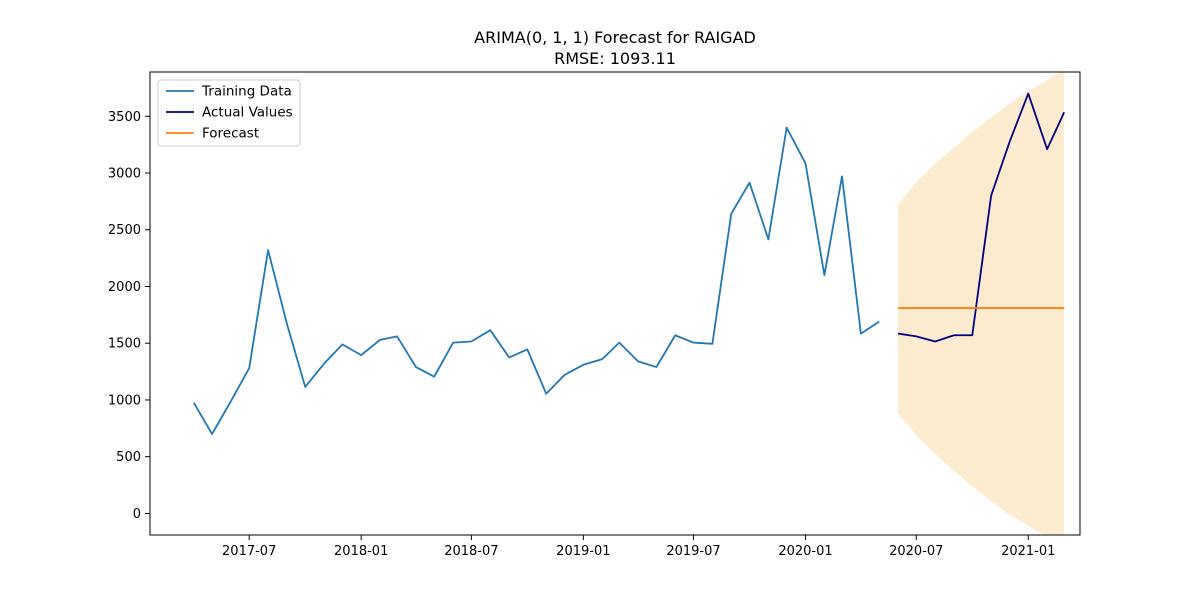 The width and height of the screenshot is (1200, 600). What do you see at coordinates (1028, 551) in the screenshot?
I see `x-tick-label: 2021-01` at bounding box center [1028, 551].